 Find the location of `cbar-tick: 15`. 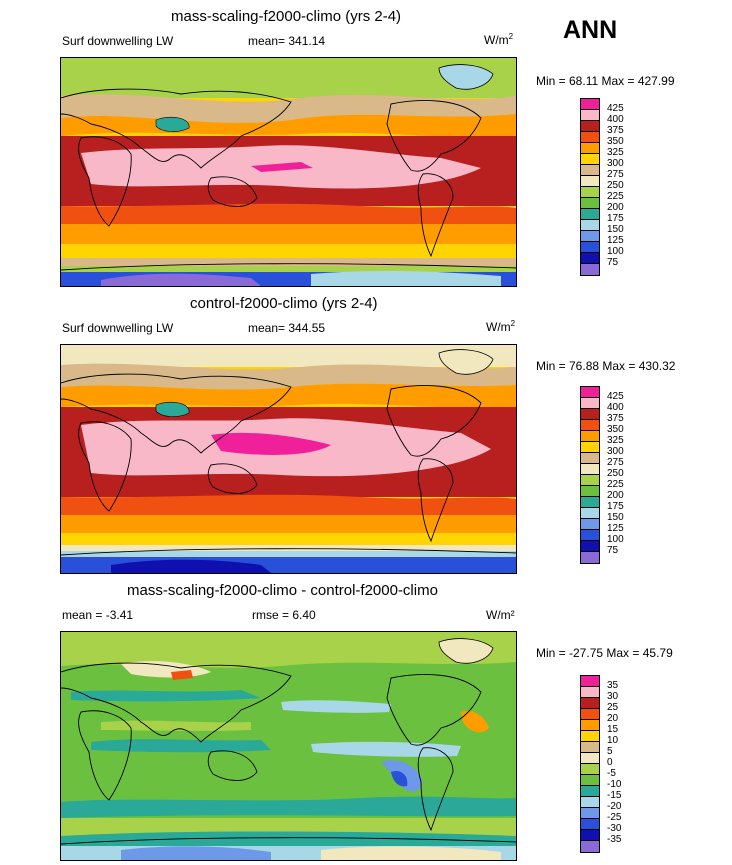

cbar-tick: 15 is located at coordinates (613, 729).